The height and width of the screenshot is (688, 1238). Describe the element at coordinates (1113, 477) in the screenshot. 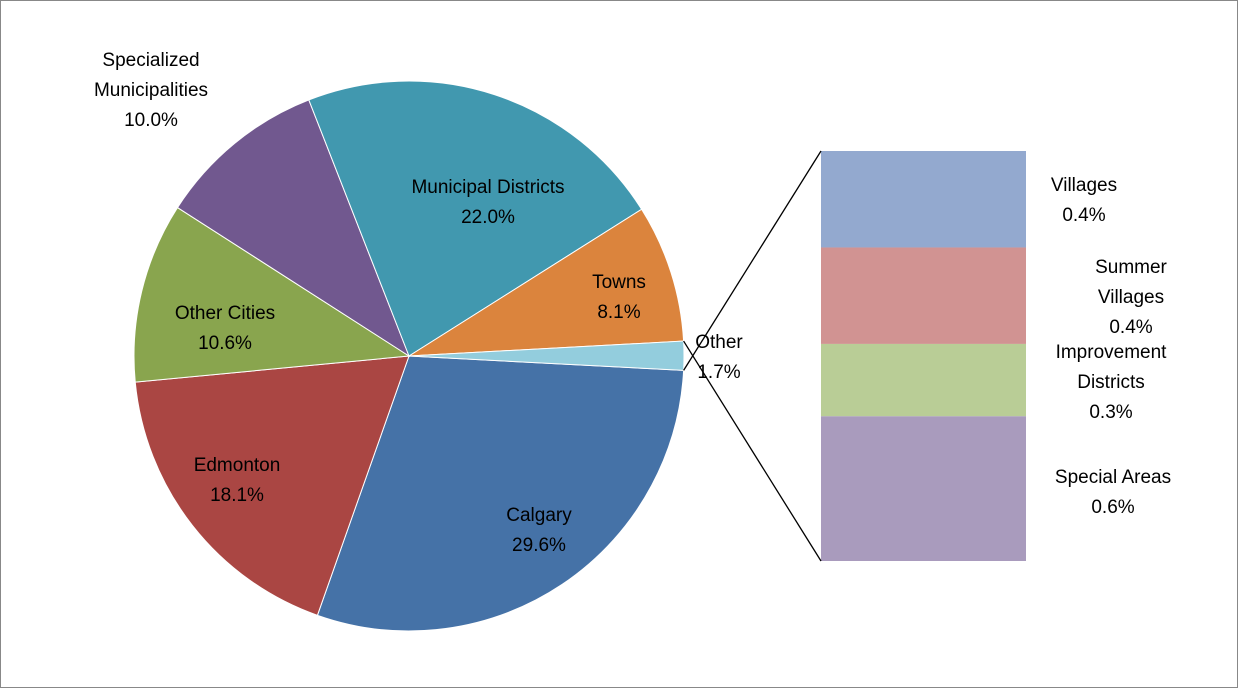

I see `label-name: Special Areas` at that location.